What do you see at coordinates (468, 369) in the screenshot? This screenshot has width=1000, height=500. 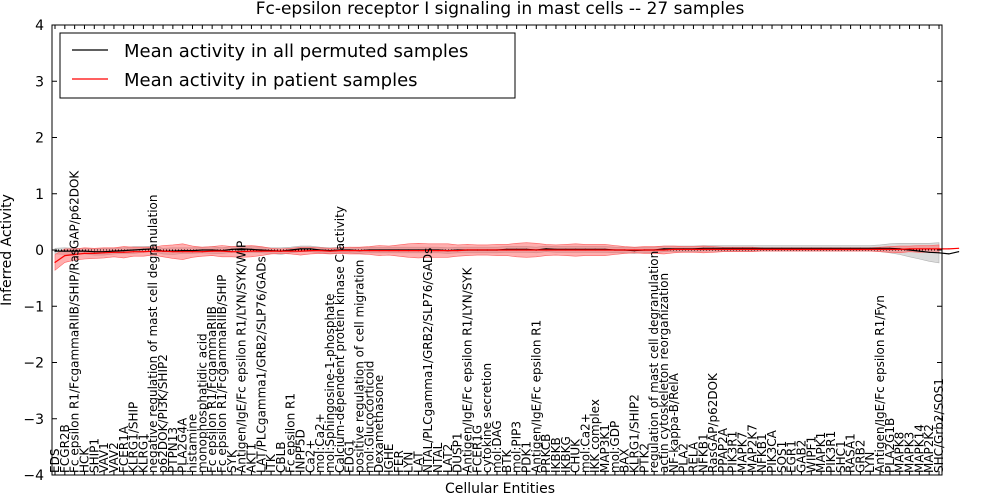 I see `x-category-label: Antigen/IgE/Fc epsilon R1/LYN/SYK` at bounding box center [468, 369].